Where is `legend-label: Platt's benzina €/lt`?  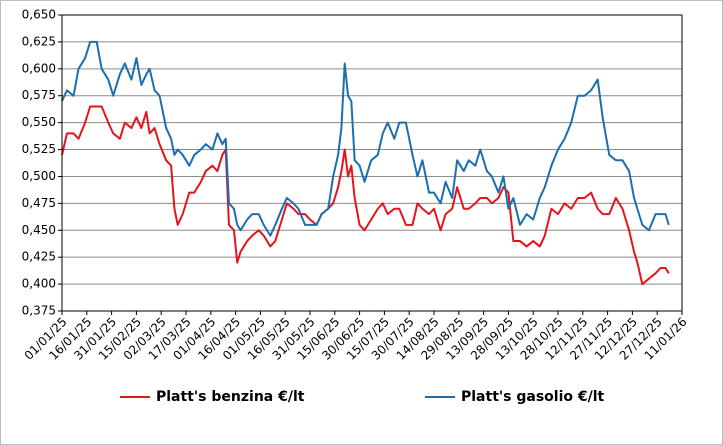
legend-label: Platt's benzina €/lt is located at coordinates (230, 397).